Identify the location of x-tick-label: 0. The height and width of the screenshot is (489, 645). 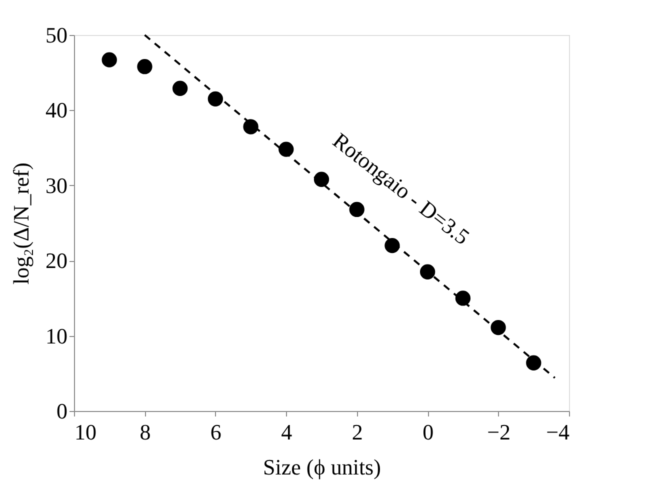
(428, 432).